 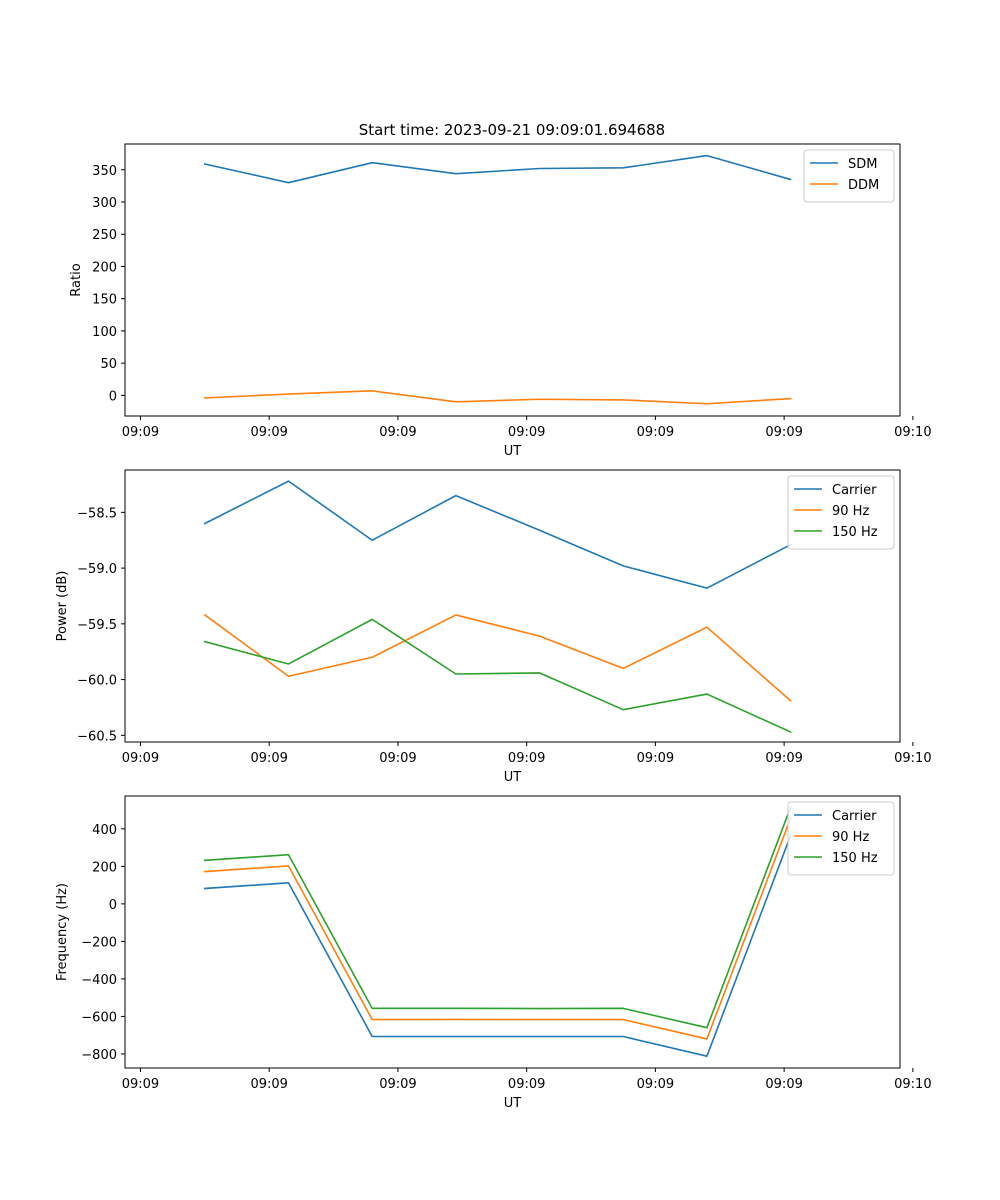 I want to click on y-tick-label: 100, so click(x=104, y=332).